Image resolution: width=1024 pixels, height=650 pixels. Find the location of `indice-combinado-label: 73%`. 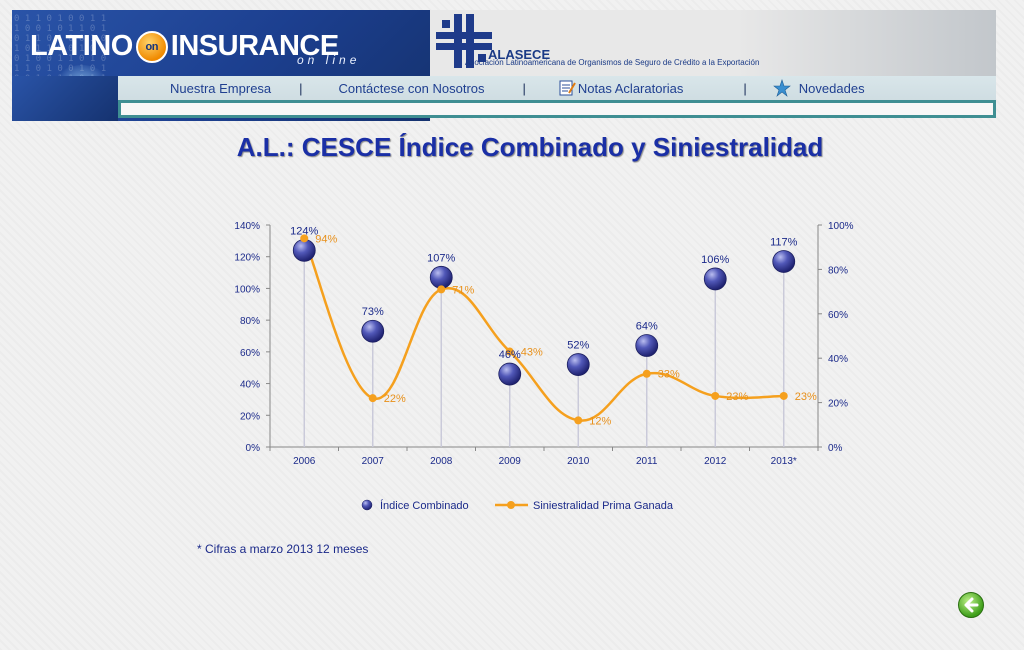

indice-combinado-label: 73% is located at coordinates (373, 312).